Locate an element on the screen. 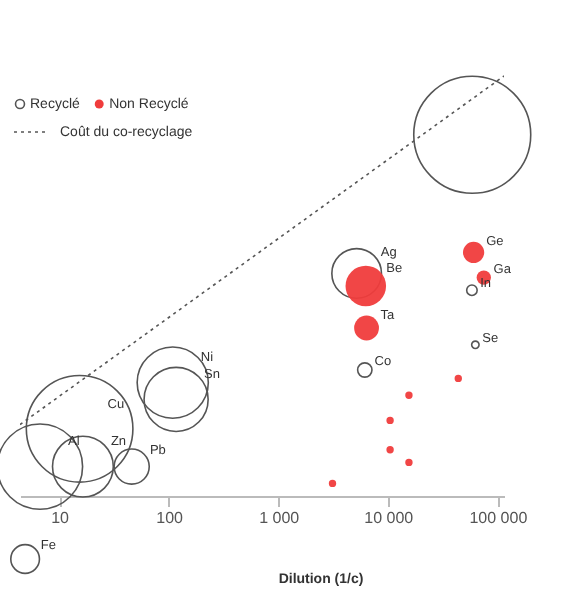 This screenshot has height=600, width=570. x-tick-label: 10 000 is located at coordinates (389, 518).